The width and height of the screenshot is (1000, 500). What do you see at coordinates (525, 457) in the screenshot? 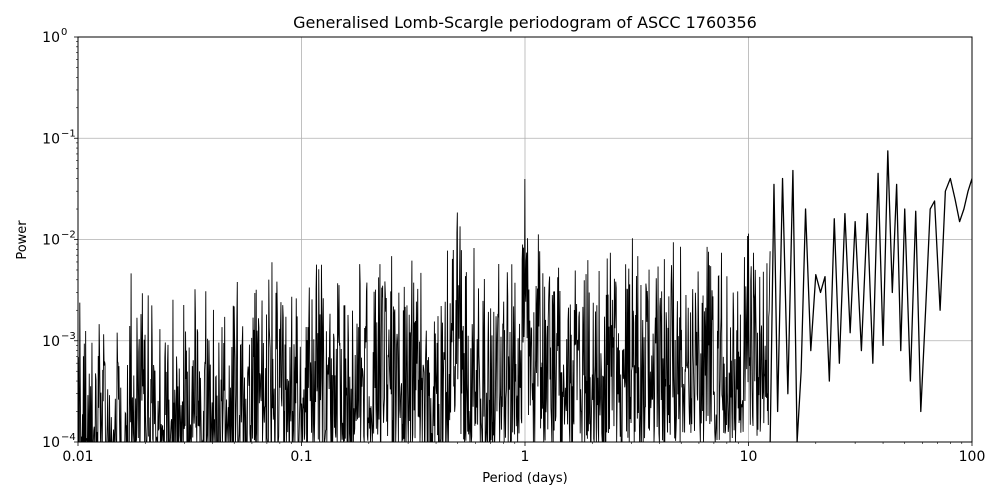
I see `x-tick-label: 1` at bounding box center [525, 457].